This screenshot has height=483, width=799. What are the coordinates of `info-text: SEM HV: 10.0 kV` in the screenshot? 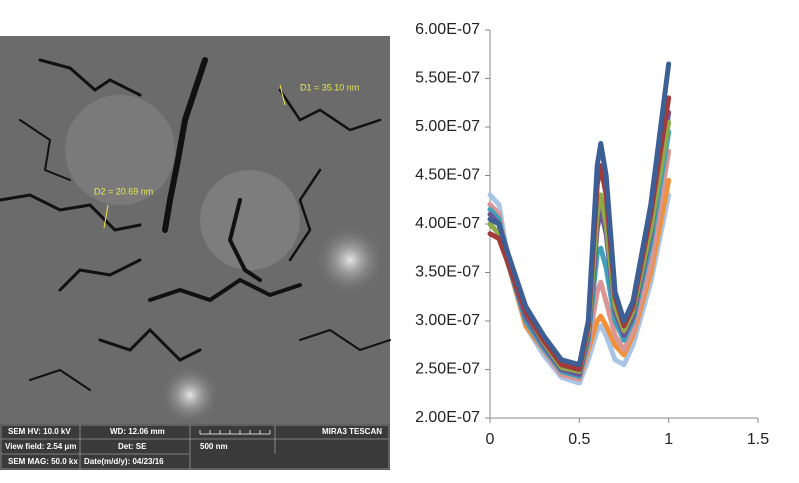 It's located at (39, 431).